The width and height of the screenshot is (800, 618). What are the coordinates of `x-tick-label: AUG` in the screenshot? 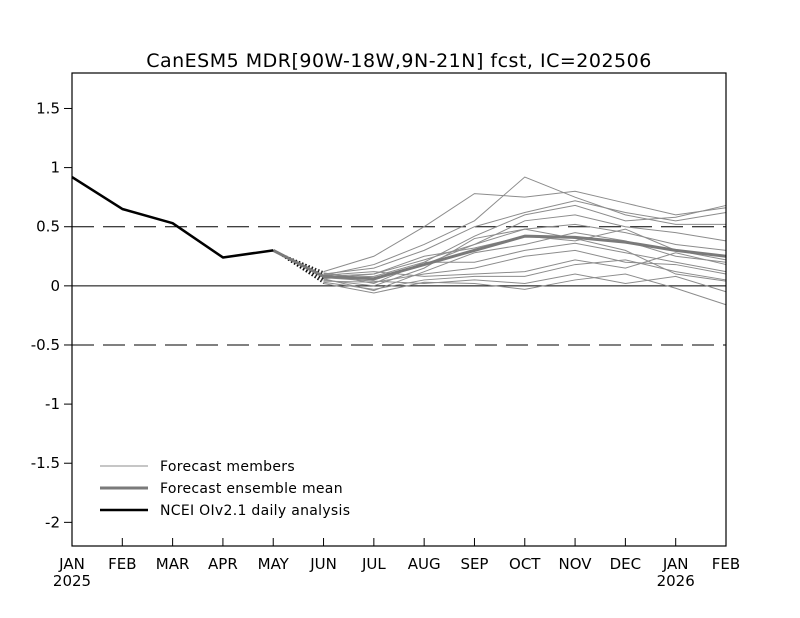 It's located at (424, 564).